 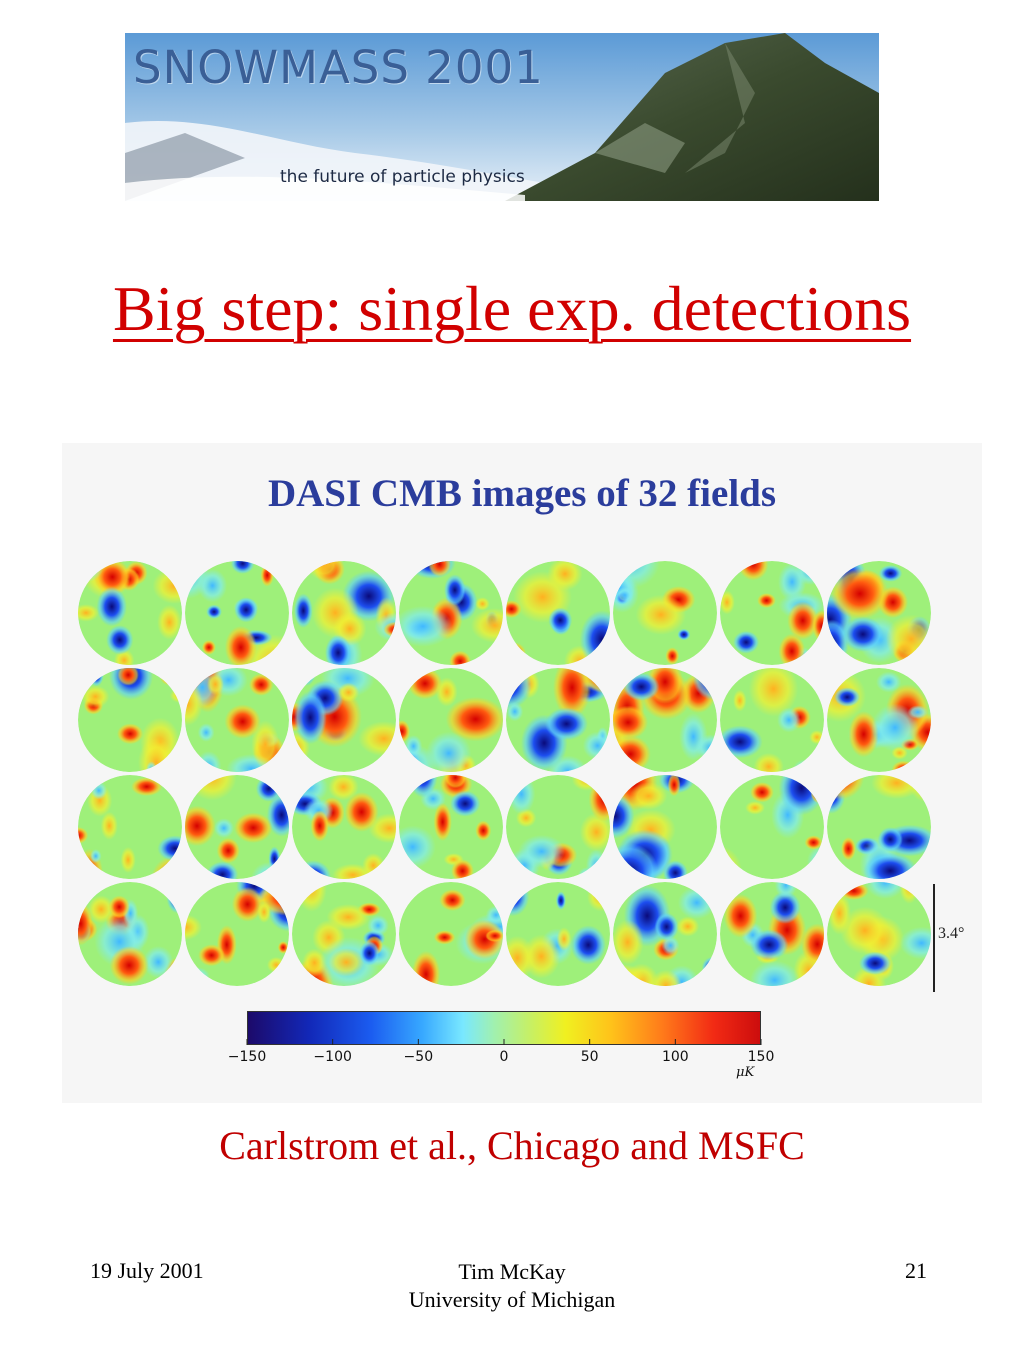 What do you see at coordinates (745, 1072) in the screenshot?
I see `colorbar-unit: μK` at bounding box center [745, 1072].